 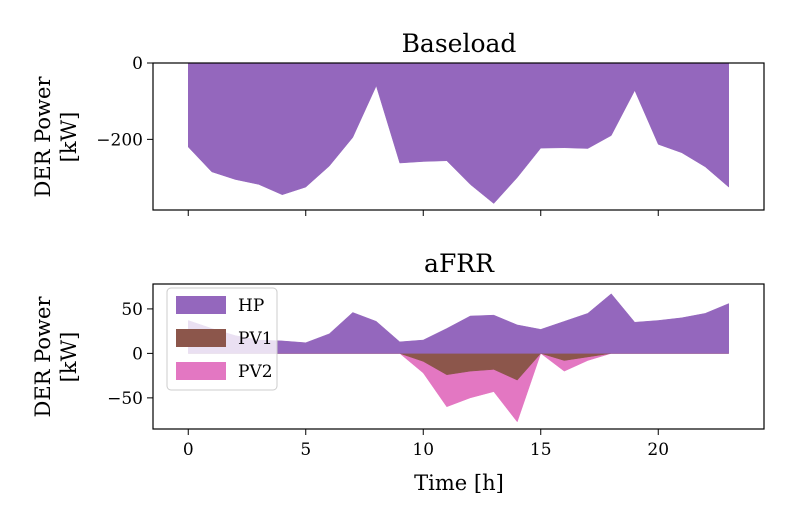 What do you see at coordinates (119, 140) in the screenshot?
I see `y-tick-label: −200` at bounding box center [119, 140].